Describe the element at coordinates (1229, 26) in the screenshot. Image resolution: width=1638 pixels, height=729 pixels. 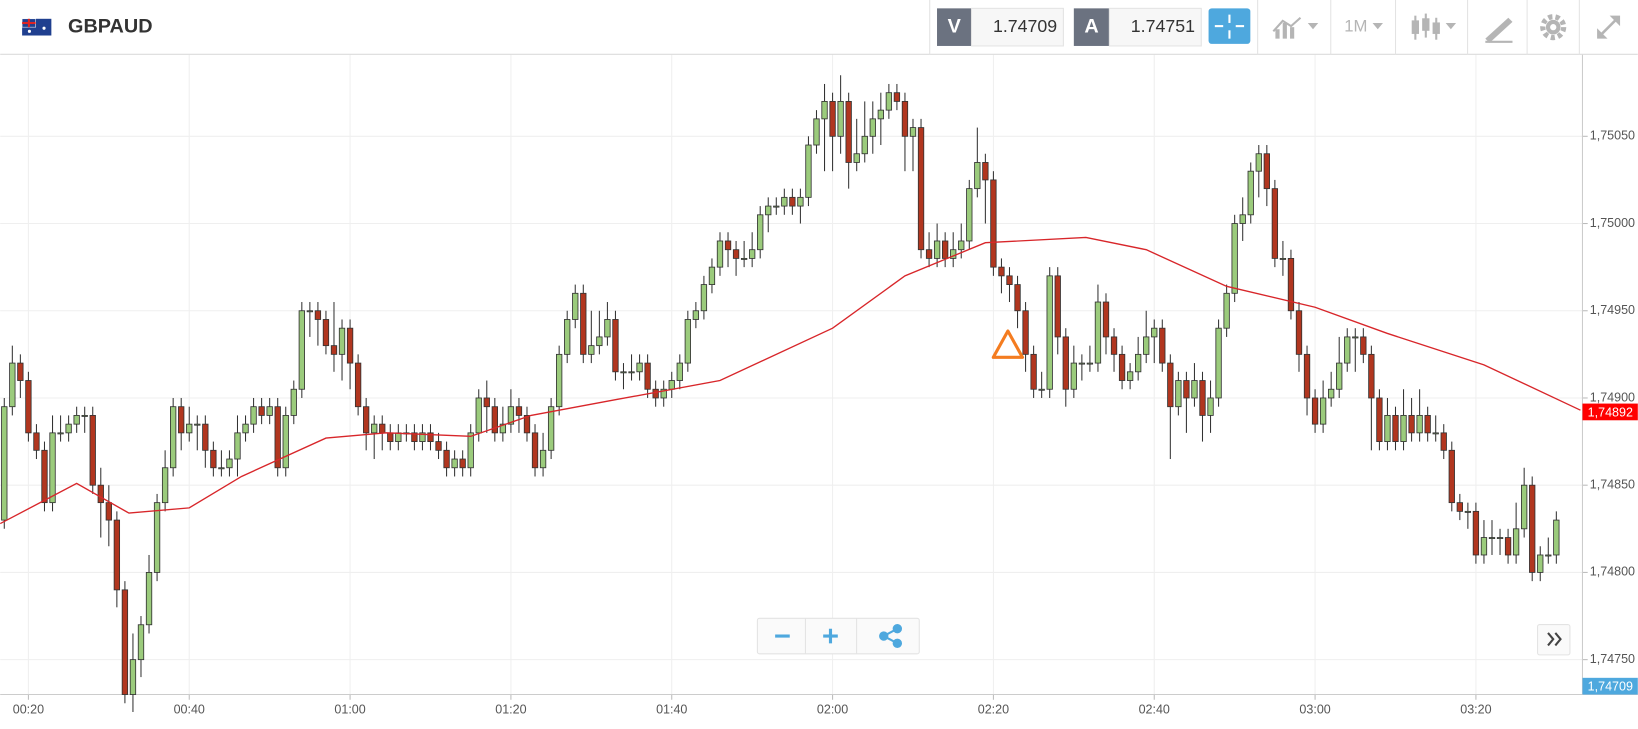
I see `crosshair-button` at that location.